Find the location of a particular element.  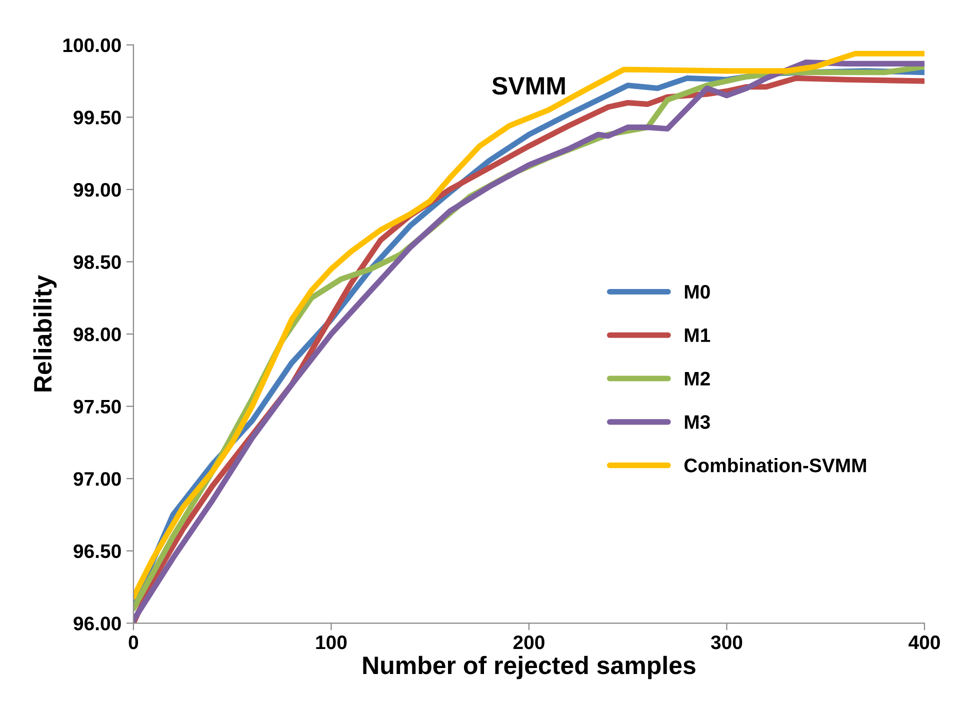

x-tick-label: 200 is located at coordinates (528, 642).